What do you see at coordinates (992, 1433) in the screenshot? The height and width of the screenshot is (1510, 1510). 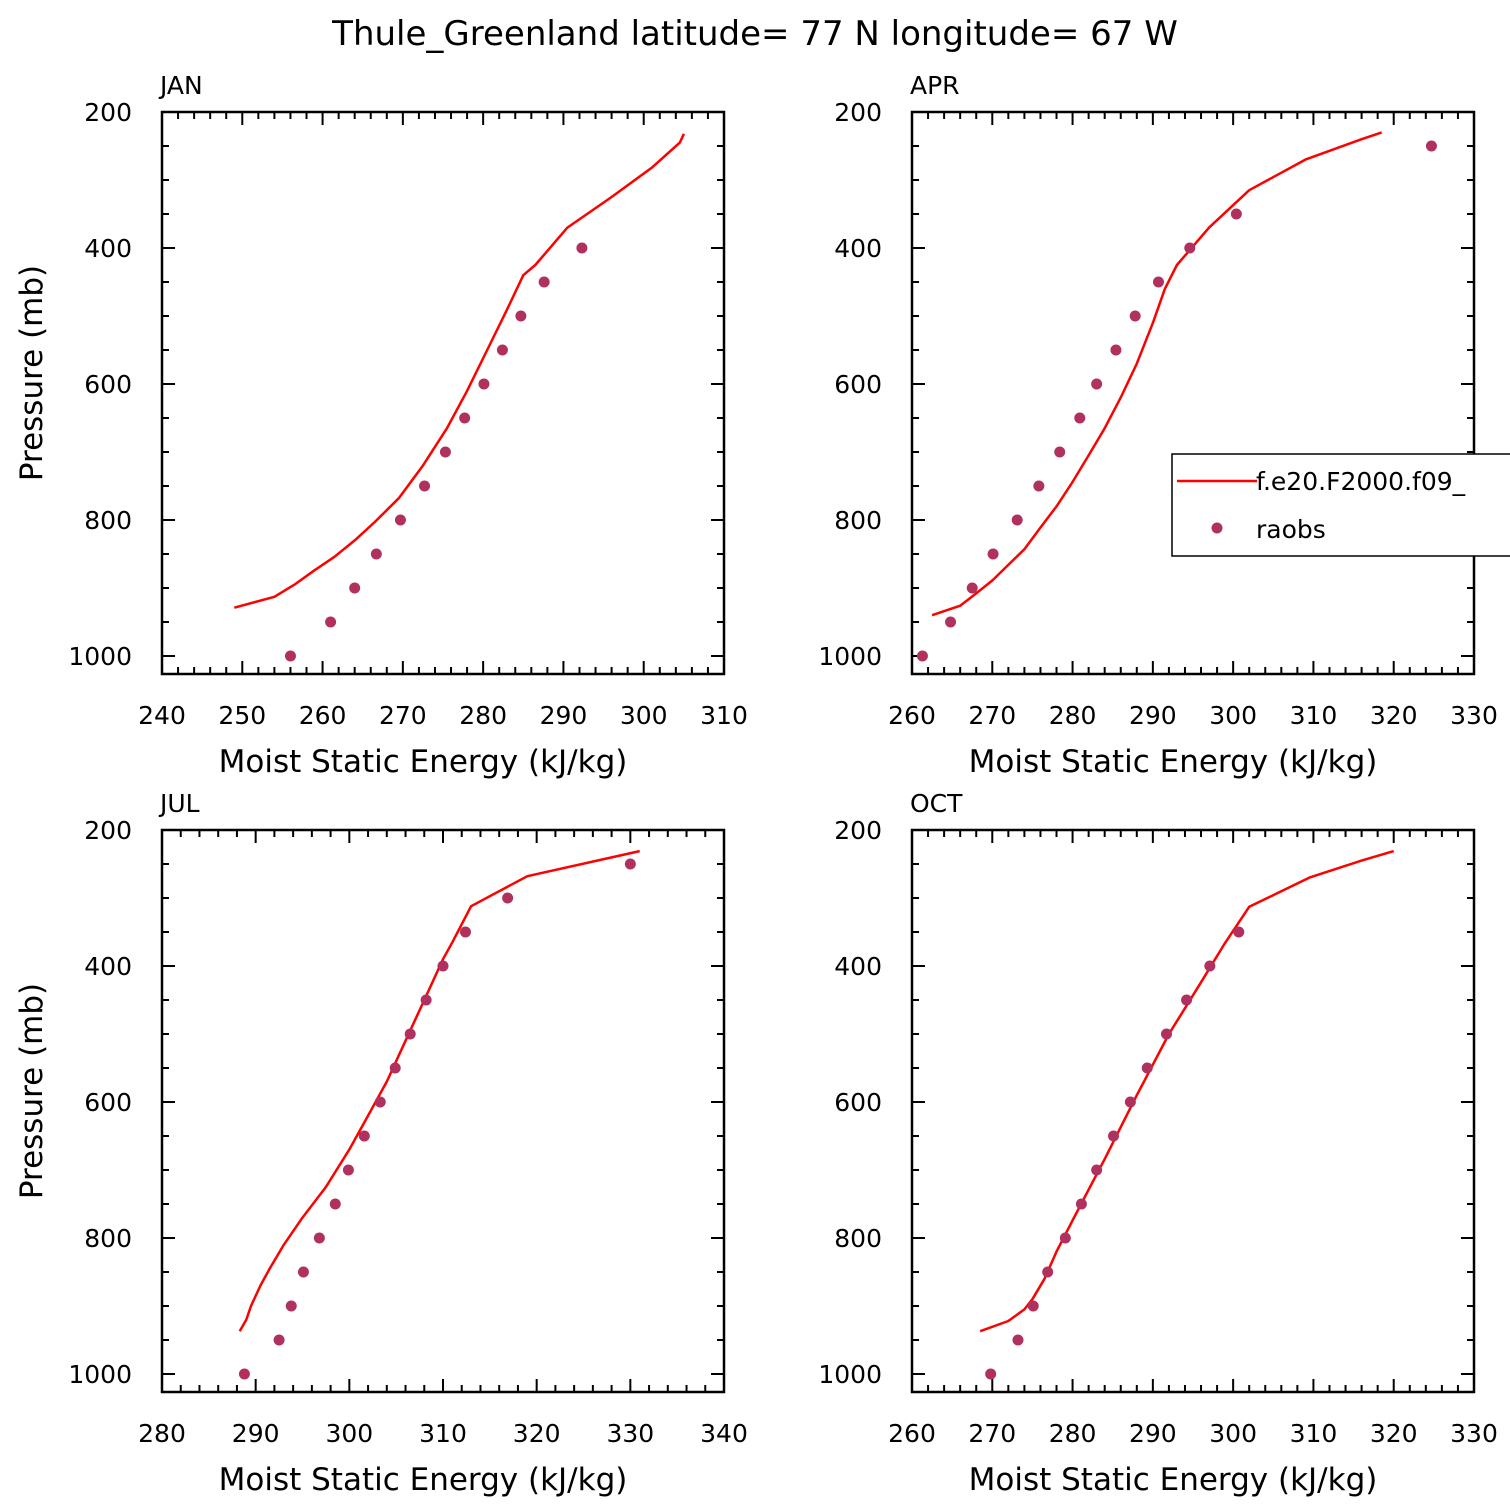 I see `x-tick-label: 270` at bounding box center [992, 1433].